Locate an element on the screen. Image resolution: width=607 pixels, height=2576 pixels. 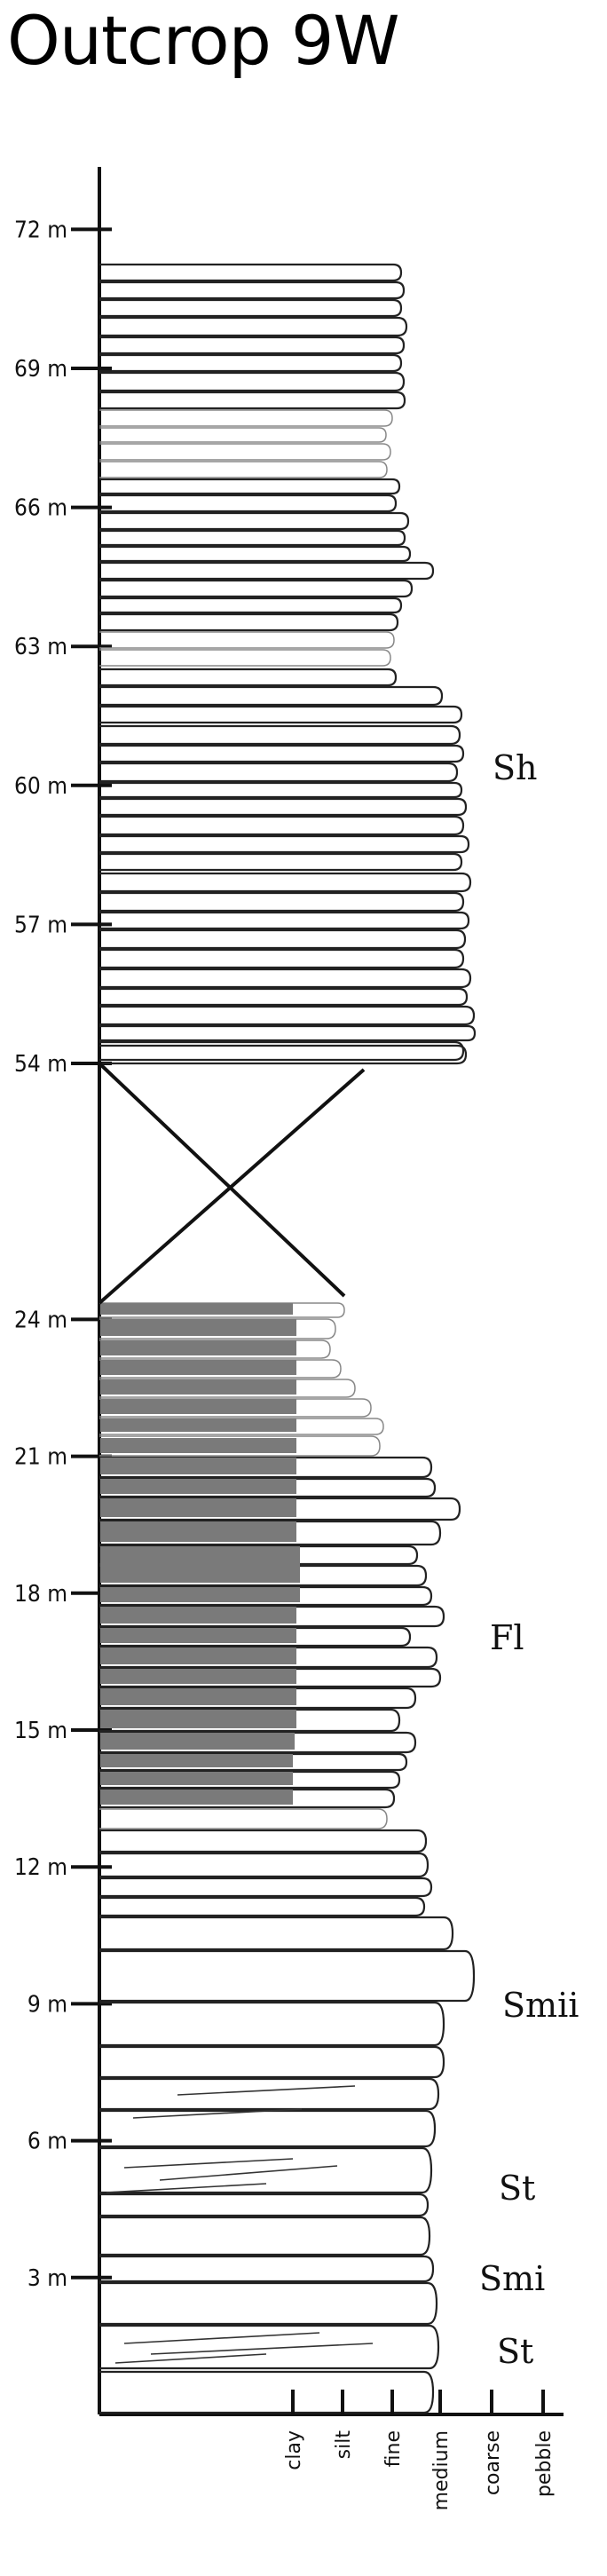
grain-label-silt: silt is located at coordinates (344, 2445).